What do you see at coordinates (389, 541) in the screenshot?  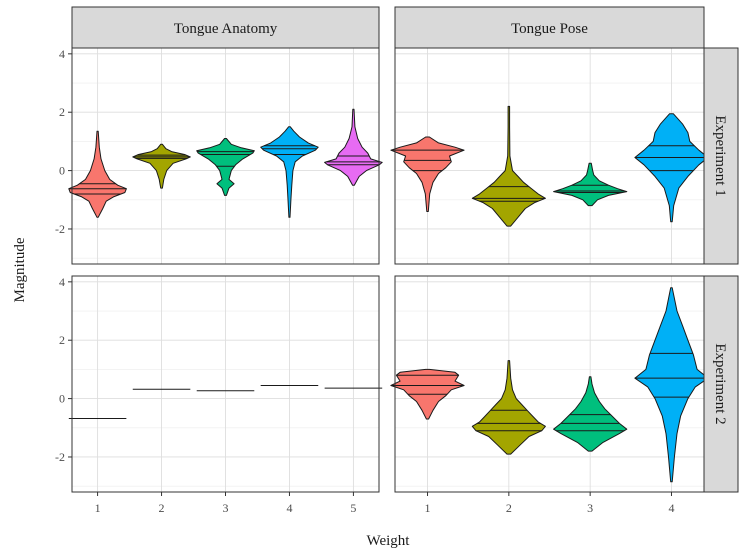 I see `x-axis-title: Weight` at bounding box center [389, 541].